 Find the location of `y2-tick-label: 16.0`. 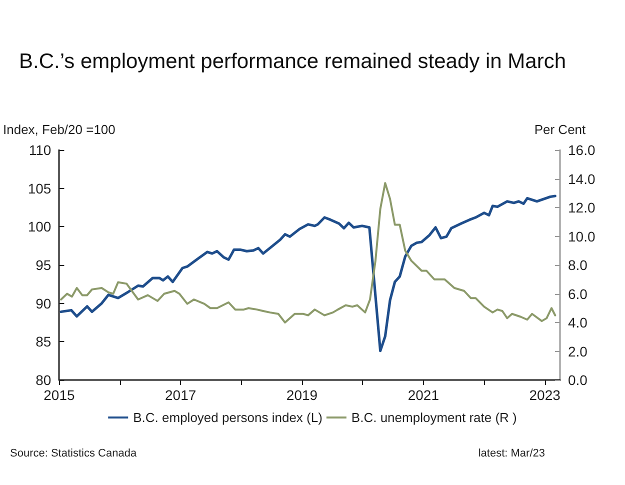

y2-tick-label: 16.0 is located at coordinates (582, 150).